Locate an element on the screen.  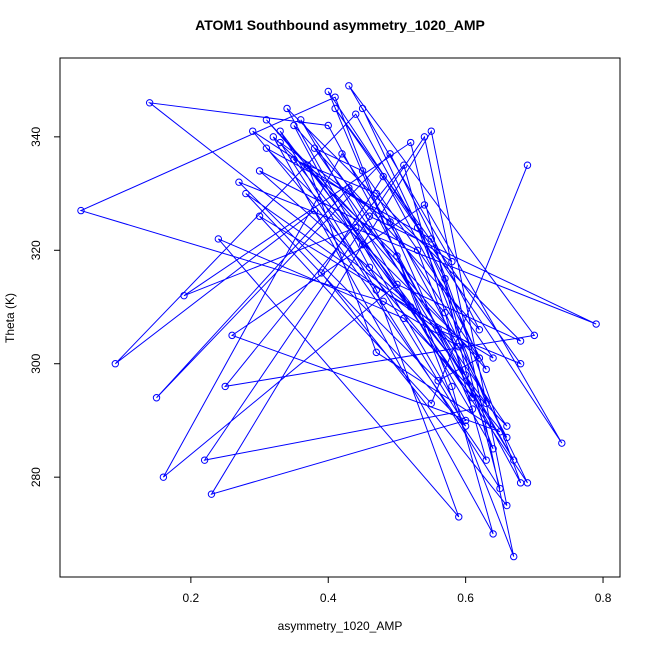
x-tick-label: 0.2 is located at coordinates (191, 598).